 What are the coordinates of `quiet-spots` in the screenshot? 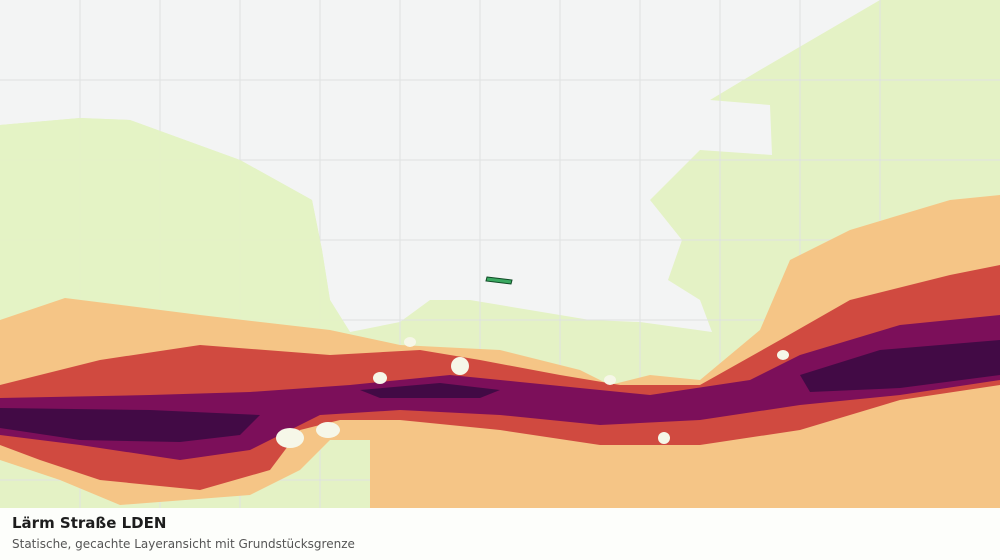 It's located at (532, 392).